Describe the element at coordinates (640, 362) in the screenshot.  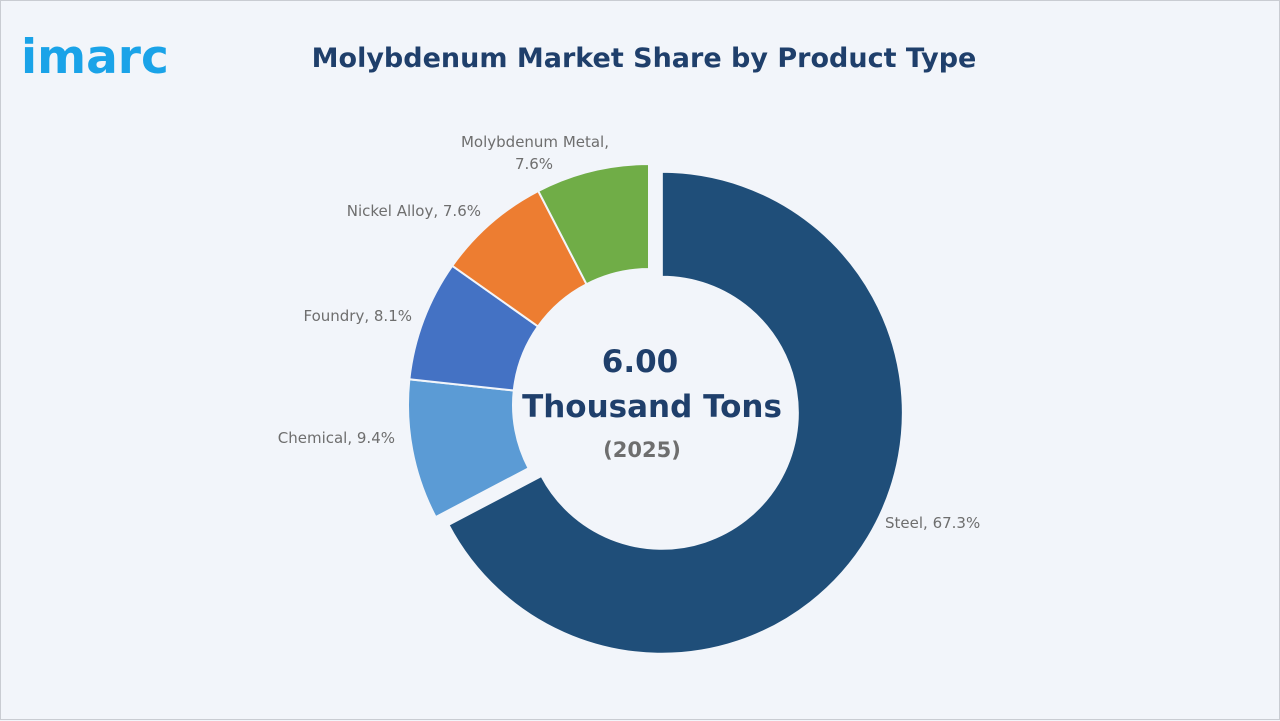
I see `center-value-number: 6.00` at that location.